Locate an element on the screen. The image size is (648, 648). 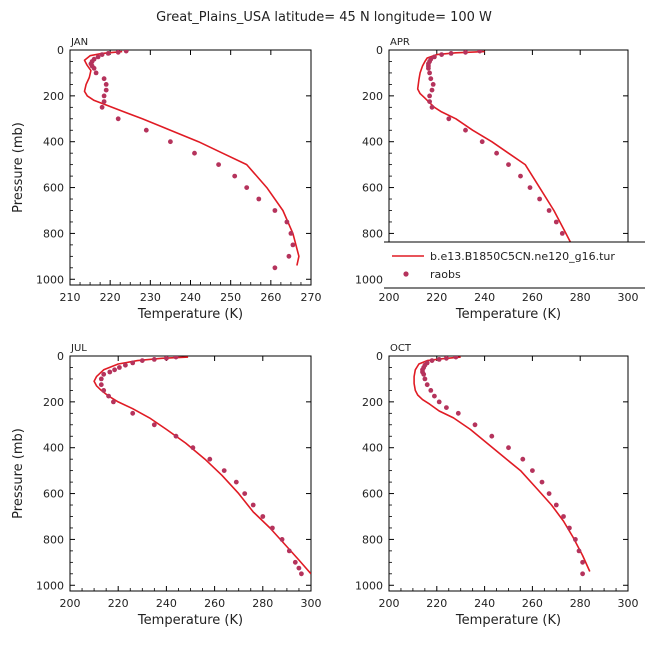
x-tick-label: 240 is located at coordinates (484, 297).